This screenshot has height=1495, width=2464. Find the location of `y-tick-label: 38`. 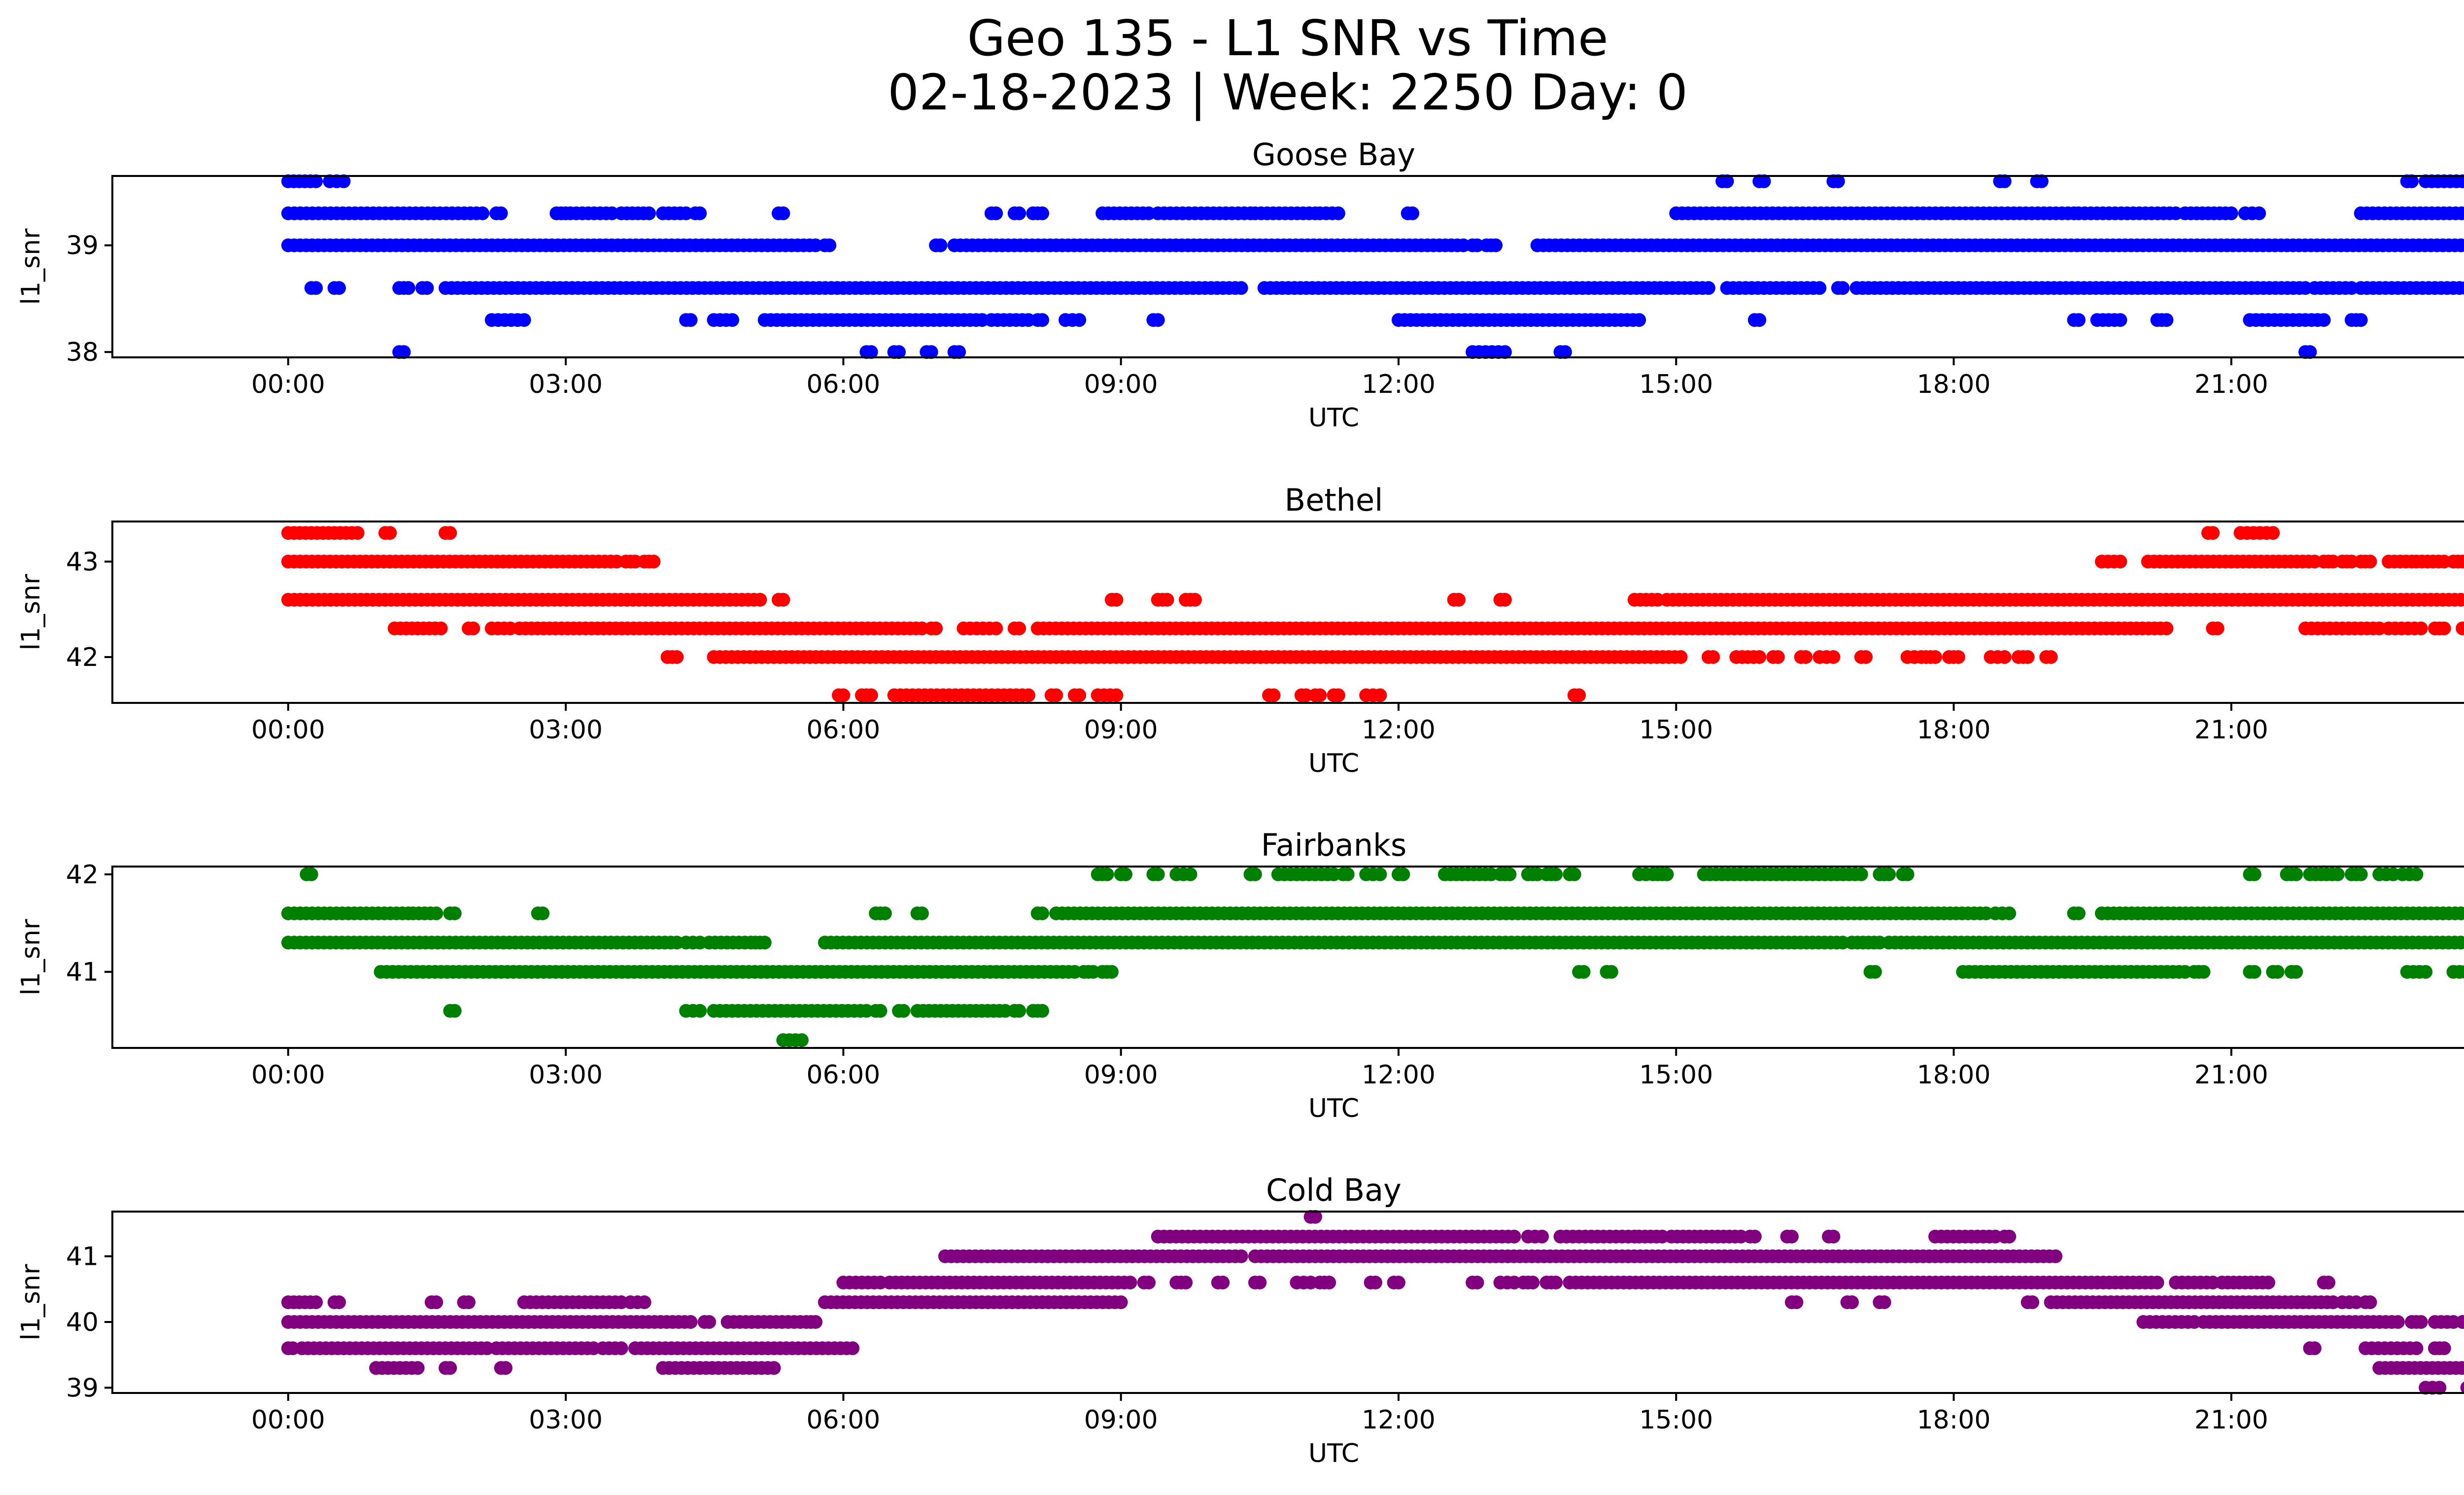

y-tick-label: 38 is located at coordinates (82, 352).